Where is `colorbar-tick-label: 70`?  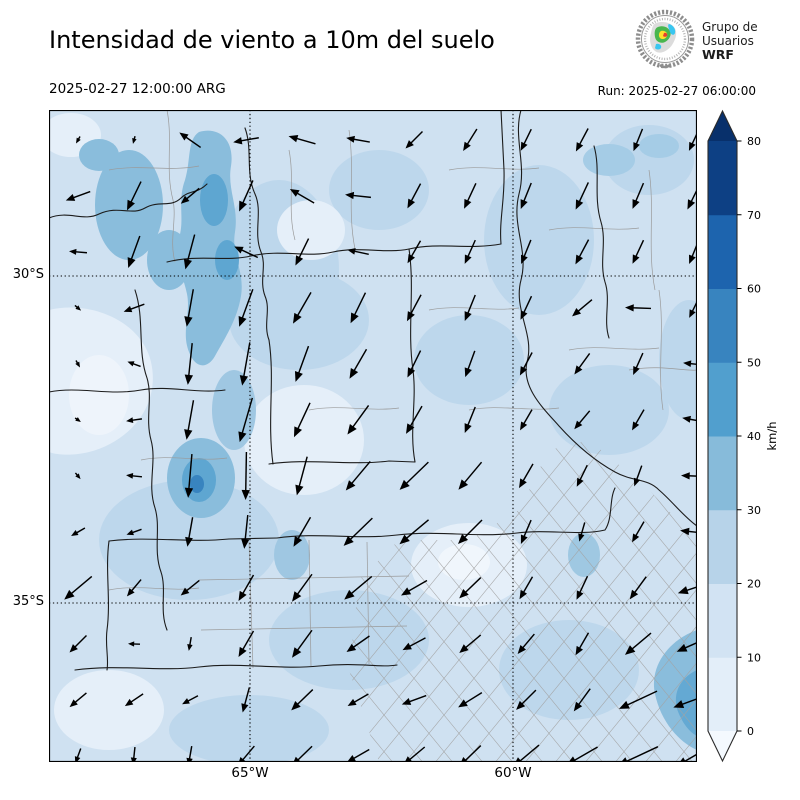
colorbar-tick-label: 70 is located at coordinates (754, 215).